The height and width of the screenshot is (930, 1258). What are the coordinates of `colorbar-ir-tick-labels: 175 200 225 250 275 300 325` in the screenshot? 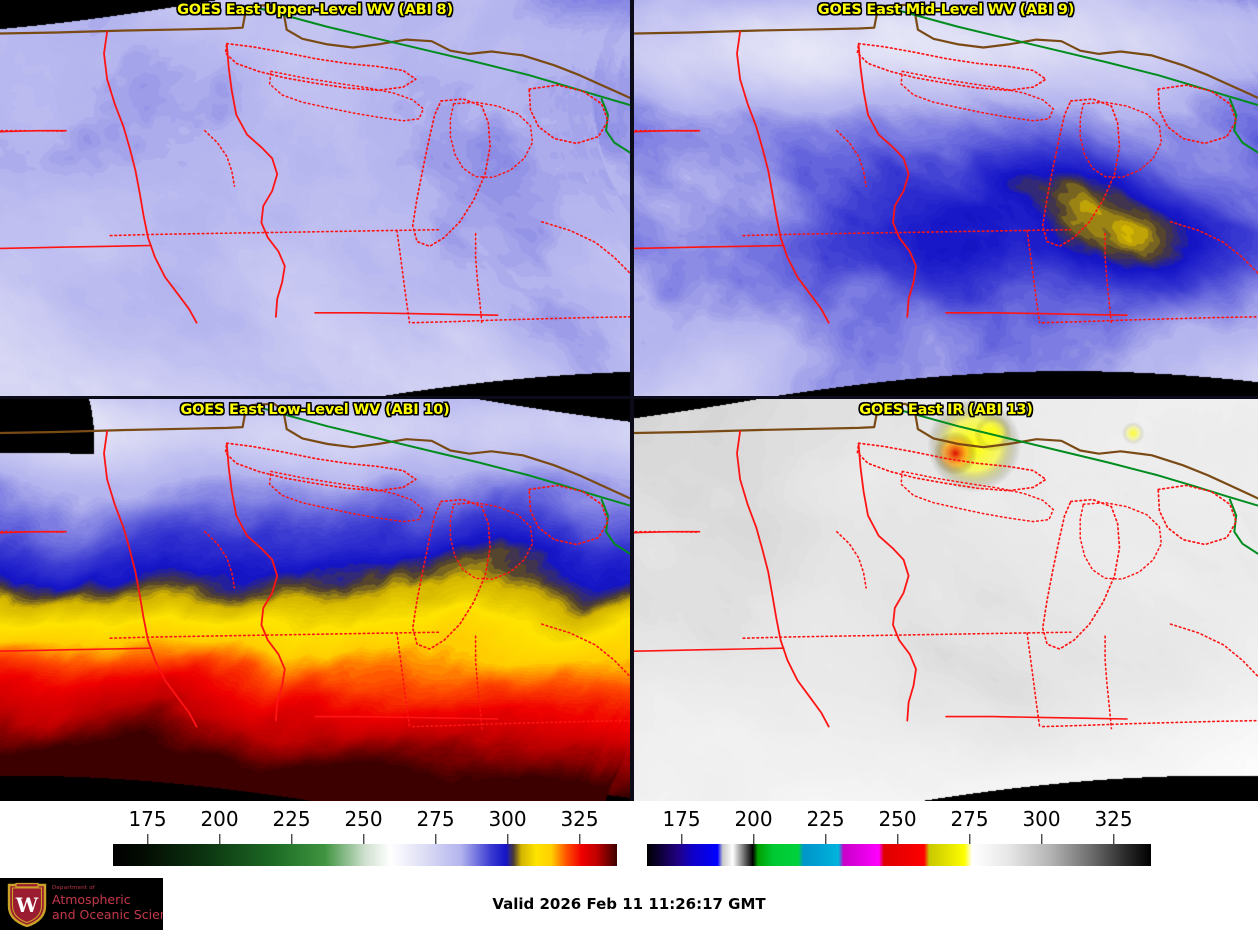 It's located at (946, 816).